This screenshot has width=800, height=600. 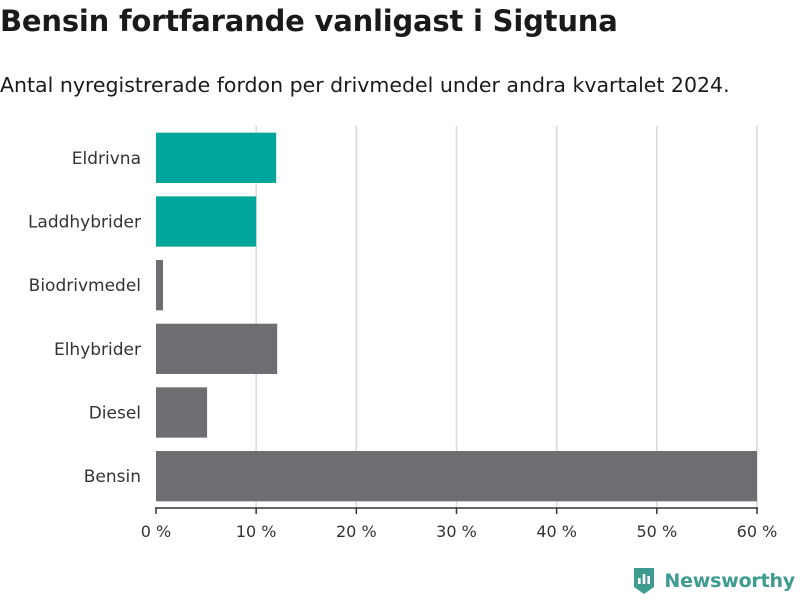 I want to click on chart-title: Bensin fortfarande vanligast i Sigtuna, so click(x=309, y=21).